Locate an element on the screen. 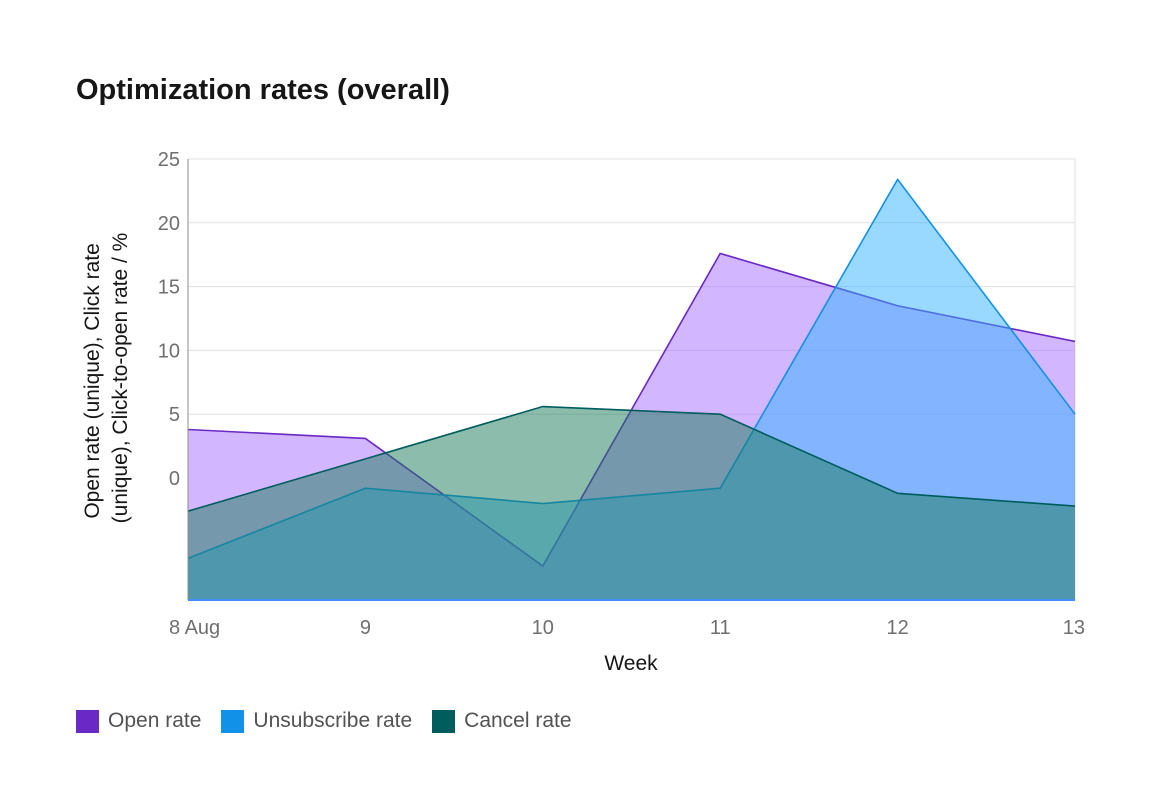  y-tick-label: 10 is located at coordinates (169, 351).